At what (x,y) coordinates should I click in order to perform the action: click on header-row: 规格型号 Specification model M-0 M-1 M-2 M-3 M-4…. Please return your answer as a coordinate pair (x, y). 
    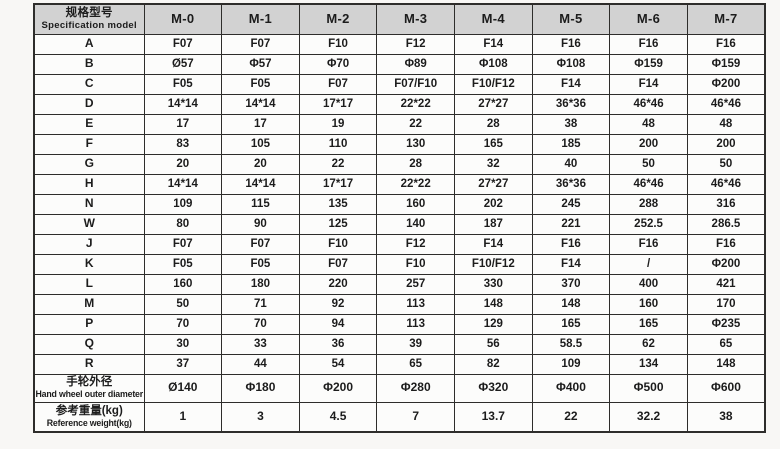
    Looking at the image, I should click on (399, 19).